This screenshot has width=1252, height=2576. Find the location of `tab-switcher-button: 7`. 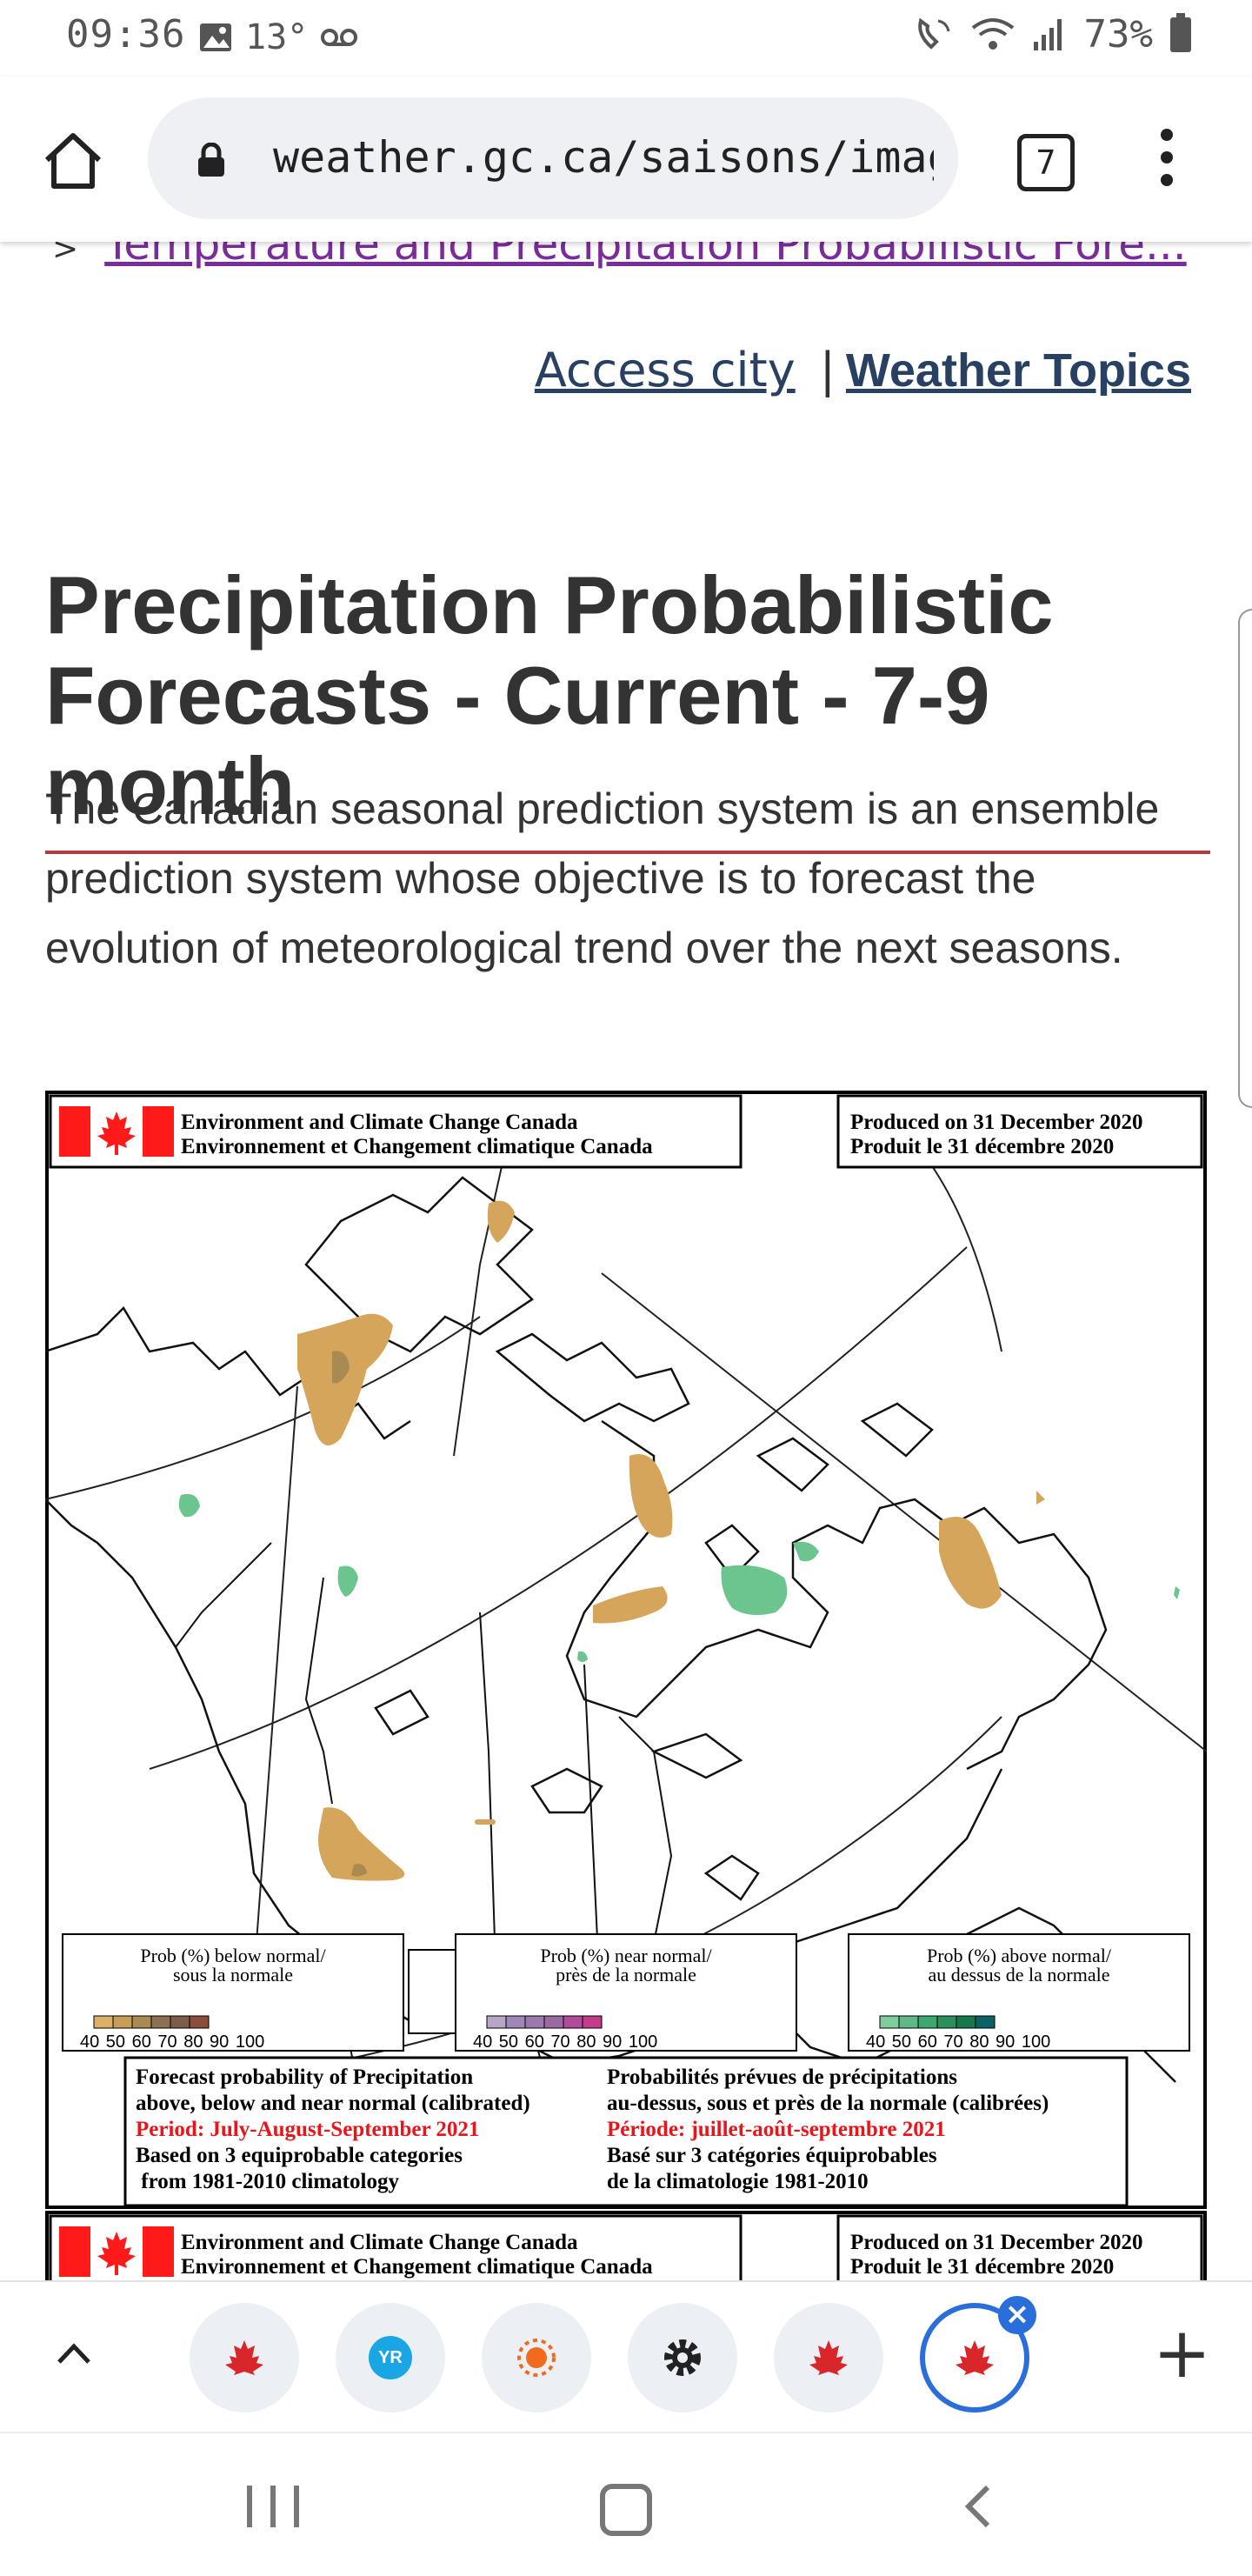

tab-switcher-button: 7 is located at coordinates (1046, 162).